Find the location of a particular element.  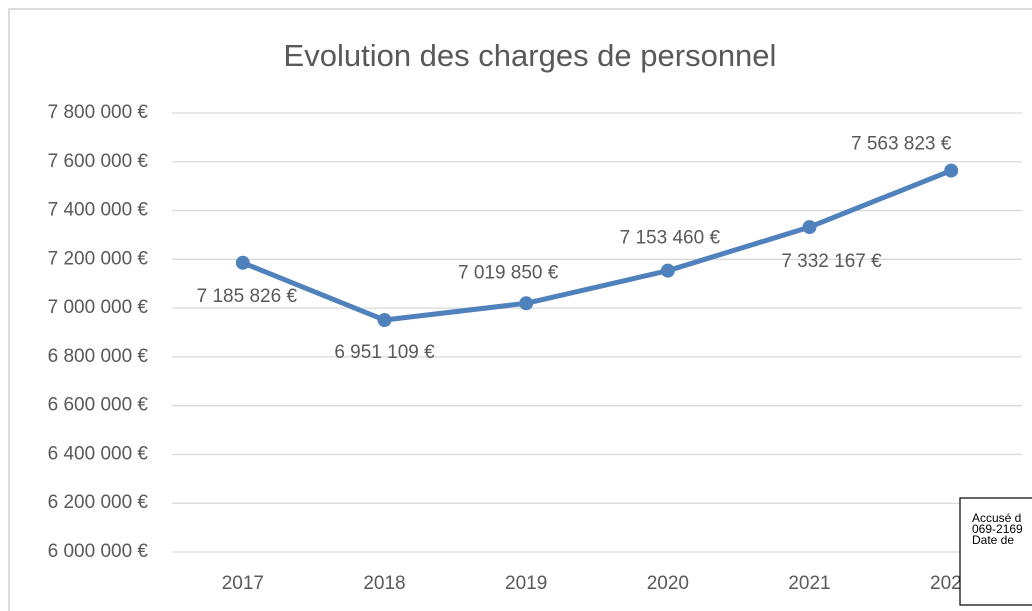

stamp-line: 069-2169 is located at coordinates (997, 529).